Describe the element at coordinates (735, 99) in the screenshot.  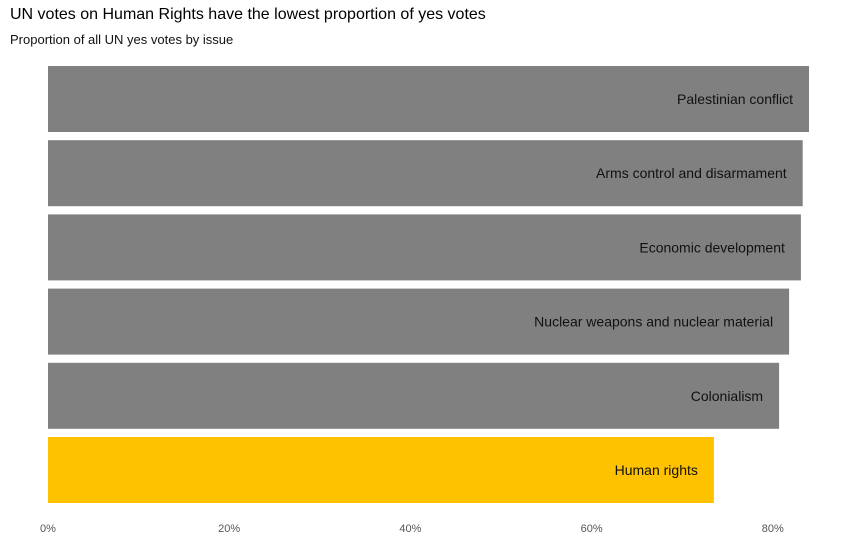
I see `bar-label: Palestinian conflict` at that location.